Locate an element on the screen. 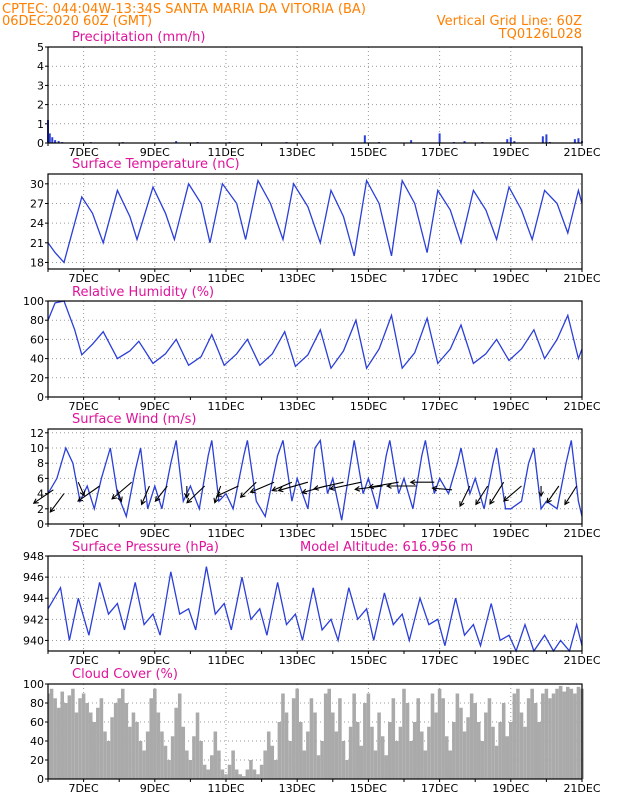 This screenshot has height=800, width=618. y-tick-label: 21 is located at coordinates (37, 243).